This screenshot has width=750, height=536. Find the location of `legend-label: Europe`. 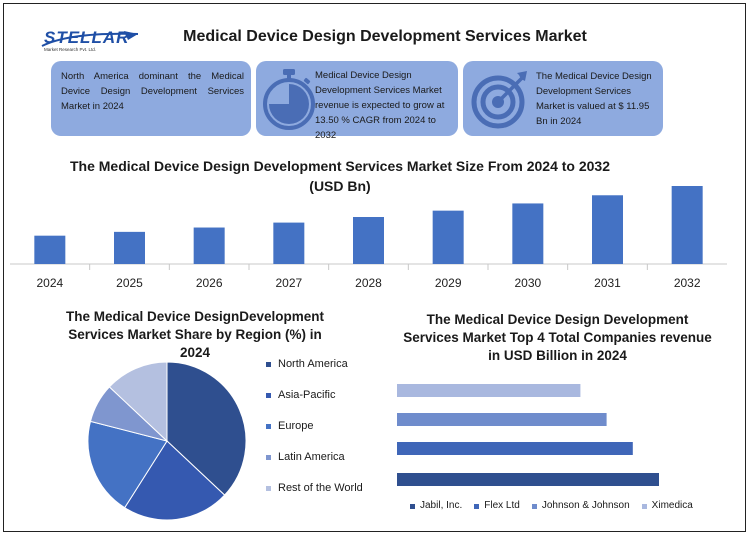

legend-label: Europe is located at coordinates (296, 426).